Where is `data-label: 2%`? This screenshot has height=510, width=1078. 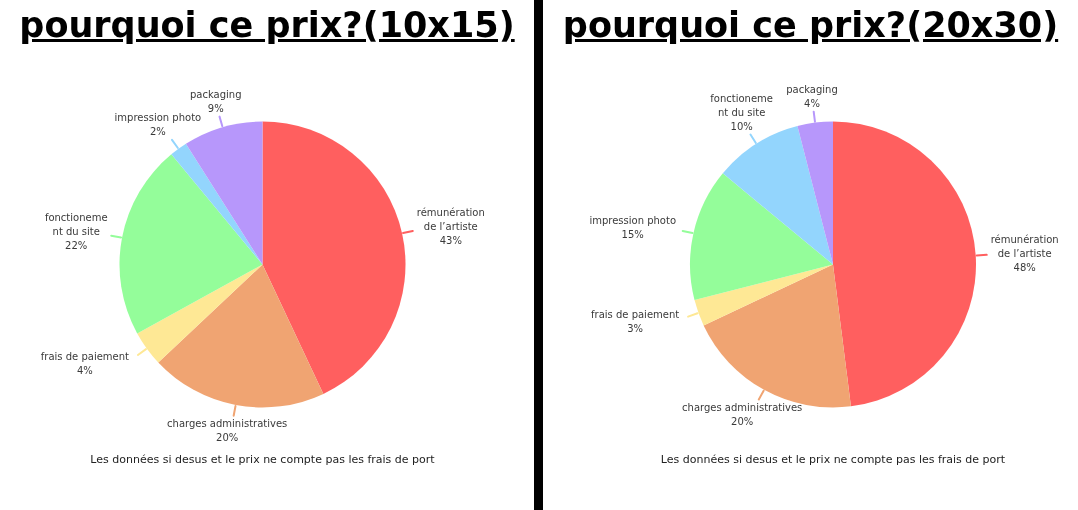
data-label: 2% is located at coordinates (157, 132).